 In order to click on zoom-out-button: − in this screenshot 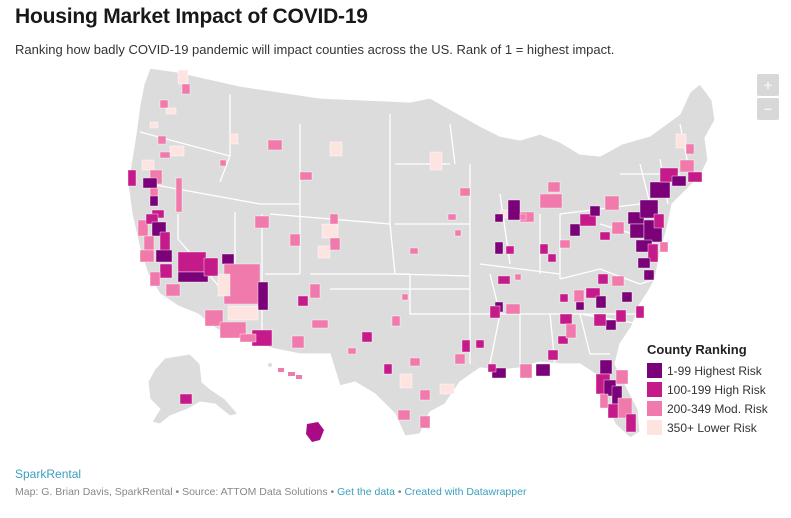, I will do `click(768, 109)`.